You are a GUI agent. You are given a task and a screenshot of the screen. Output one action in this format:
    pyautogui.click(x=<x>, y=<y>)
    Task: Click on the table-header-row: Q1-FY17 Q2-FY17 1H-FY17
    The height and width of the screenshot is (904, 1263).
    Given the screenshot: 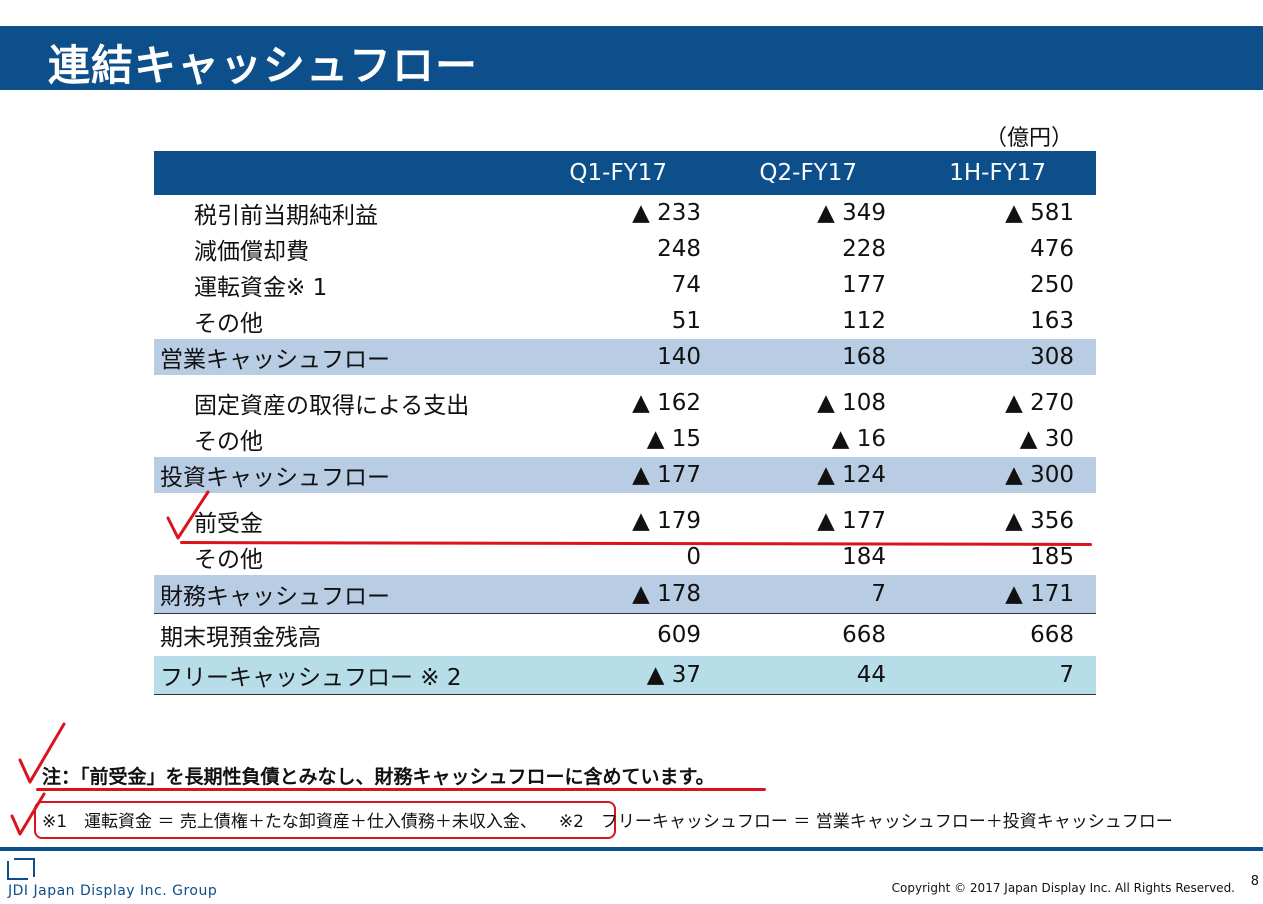 What is the action you would take?
    pyautogui.click(x=625, y=173)
    